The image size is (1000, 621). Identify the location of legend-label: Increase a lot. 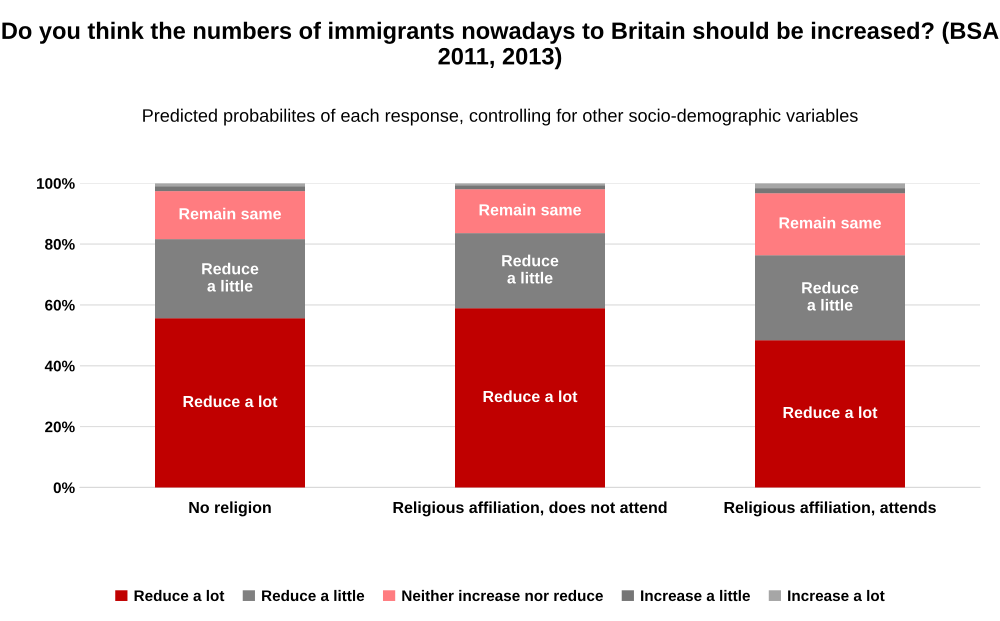
(836, 596).